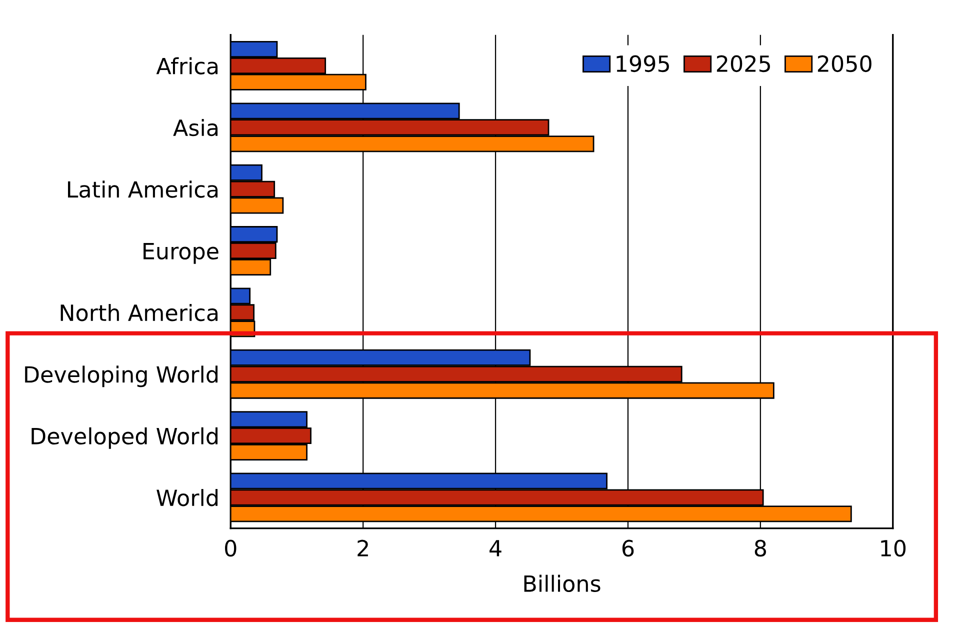 This screenshot has height=623, width=957. What do you see at coordinates (125, 438) in the screenshot?
I see `y-tick-label: Developed World` at bounding box center [125, 438].